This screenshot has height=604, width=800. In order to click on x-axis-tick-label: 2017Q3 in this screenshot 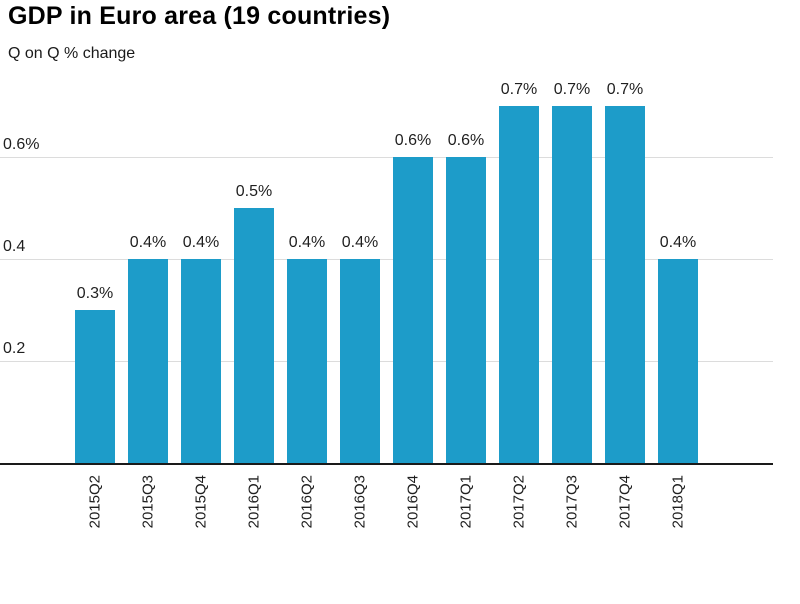, I will do `click(572, 502)`.